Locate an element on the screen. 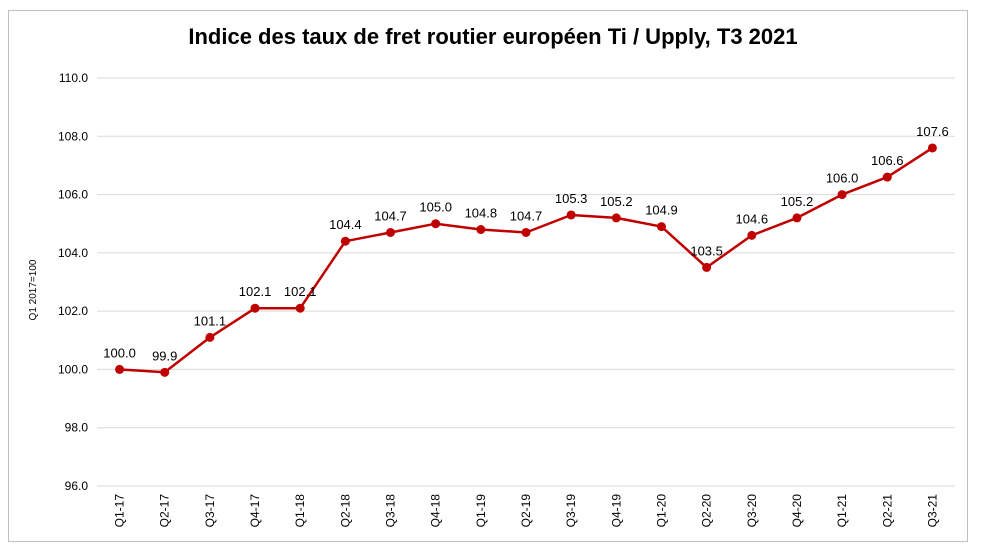 The width and height of the screenshot is (986, 547). x-tick-label: Q1-19 is located at coordinates (481, 511).